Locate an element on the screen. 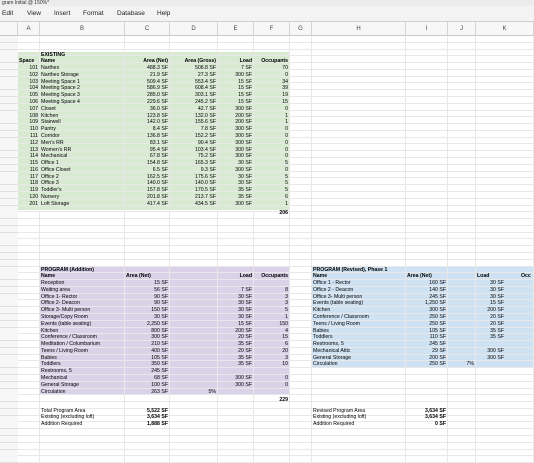 This screenshot has width=534, height=463. revised-row-area: 29 SF is located at coordinates (439, 350).